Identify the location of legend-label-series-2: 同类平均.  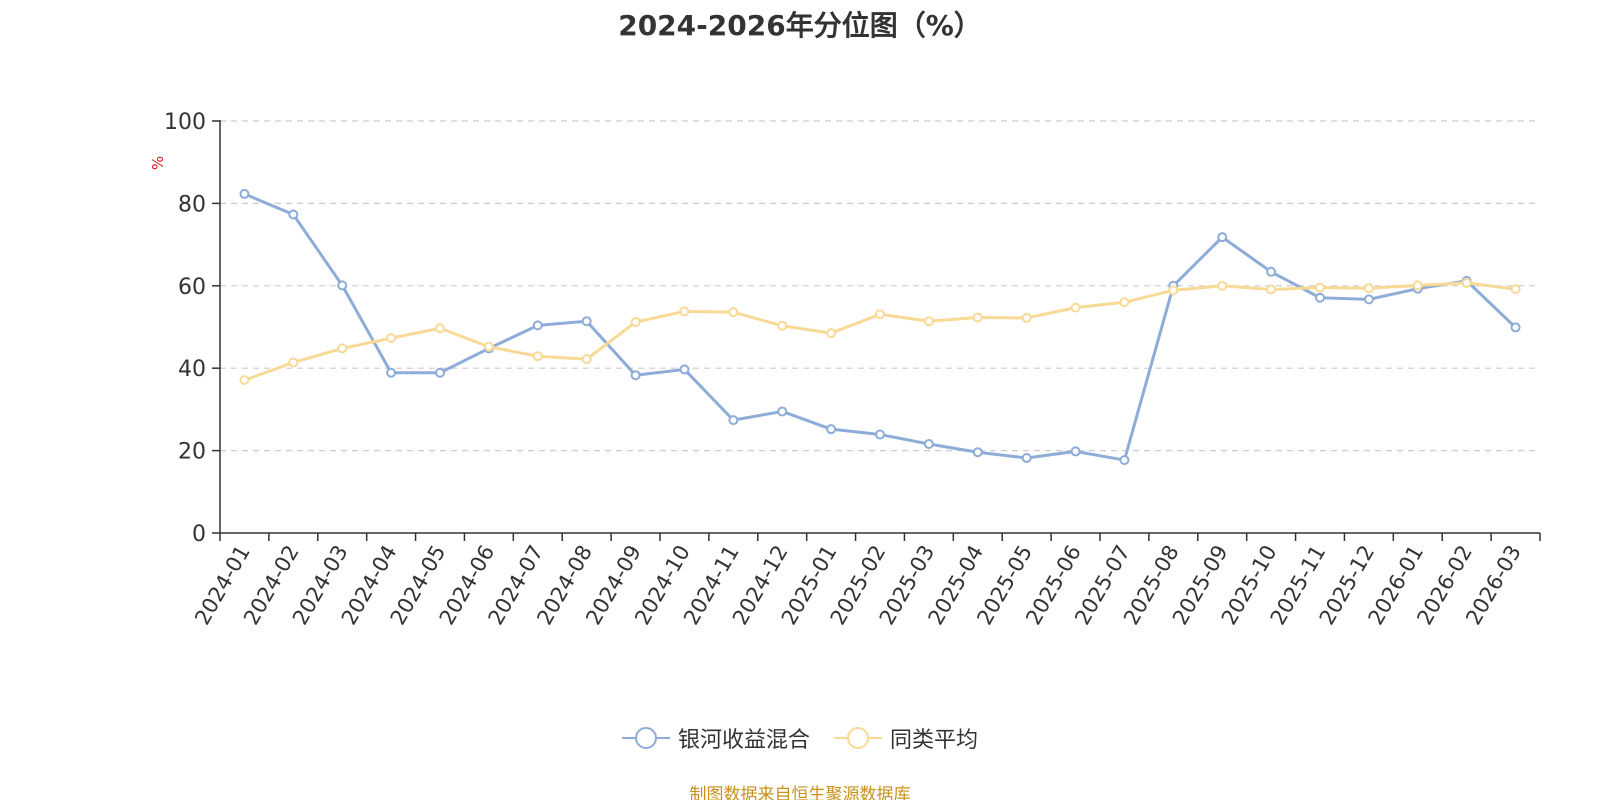
(934, 740).